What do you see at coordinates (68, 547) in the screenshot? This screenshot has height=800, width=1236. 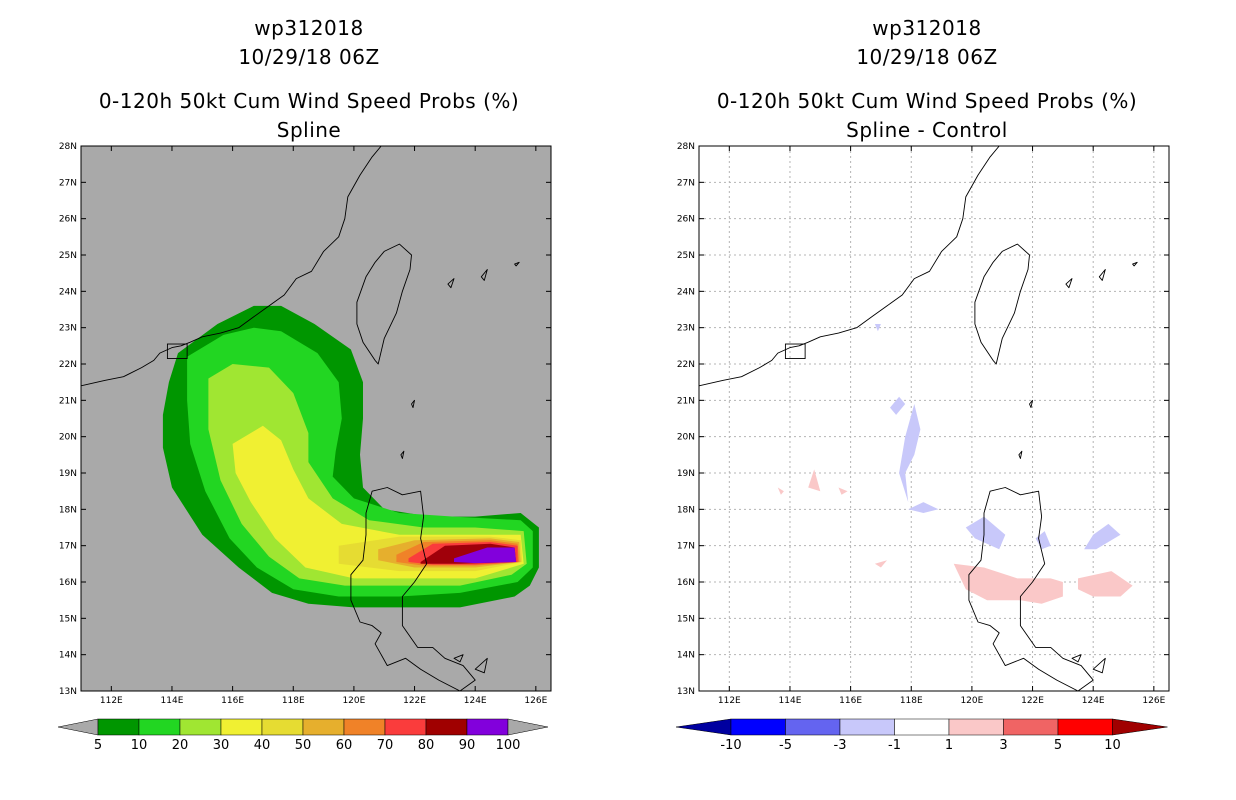 I see `left-y-tick-label: 17N` at bounding box center [68, 547].